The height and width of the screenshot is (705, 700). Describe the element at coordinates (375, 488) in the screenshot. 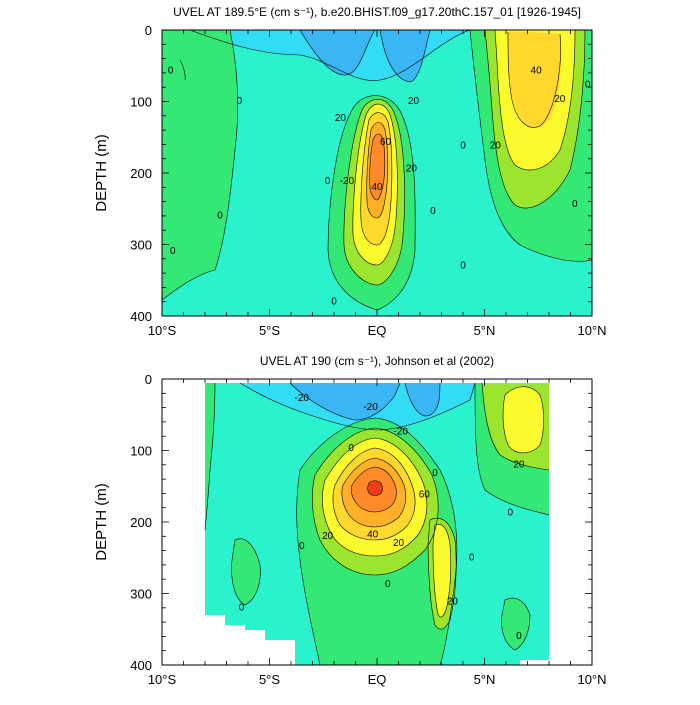

I see `panel2-euc-gt60` at that location.